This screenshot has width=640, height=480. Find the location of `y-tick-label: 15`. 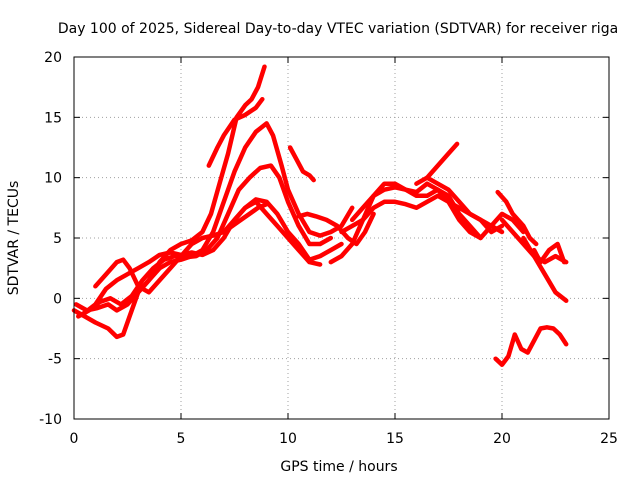

y-tick-label: 15 is located at coordinates (53, 118).